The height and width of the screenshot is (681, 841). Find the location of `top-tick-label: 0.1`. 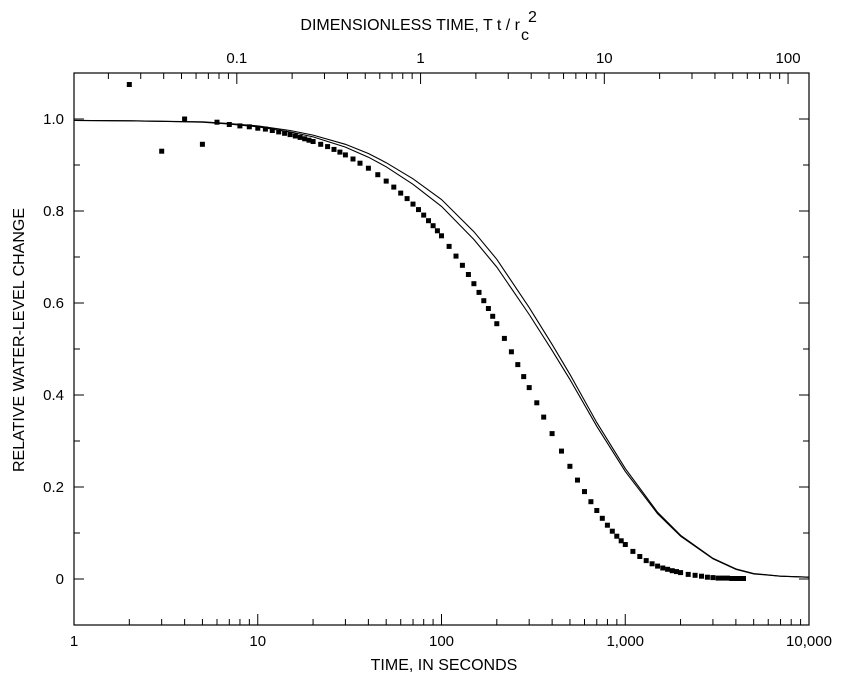

top-tick-label: 0.1 is located at coordinates (236, 58).